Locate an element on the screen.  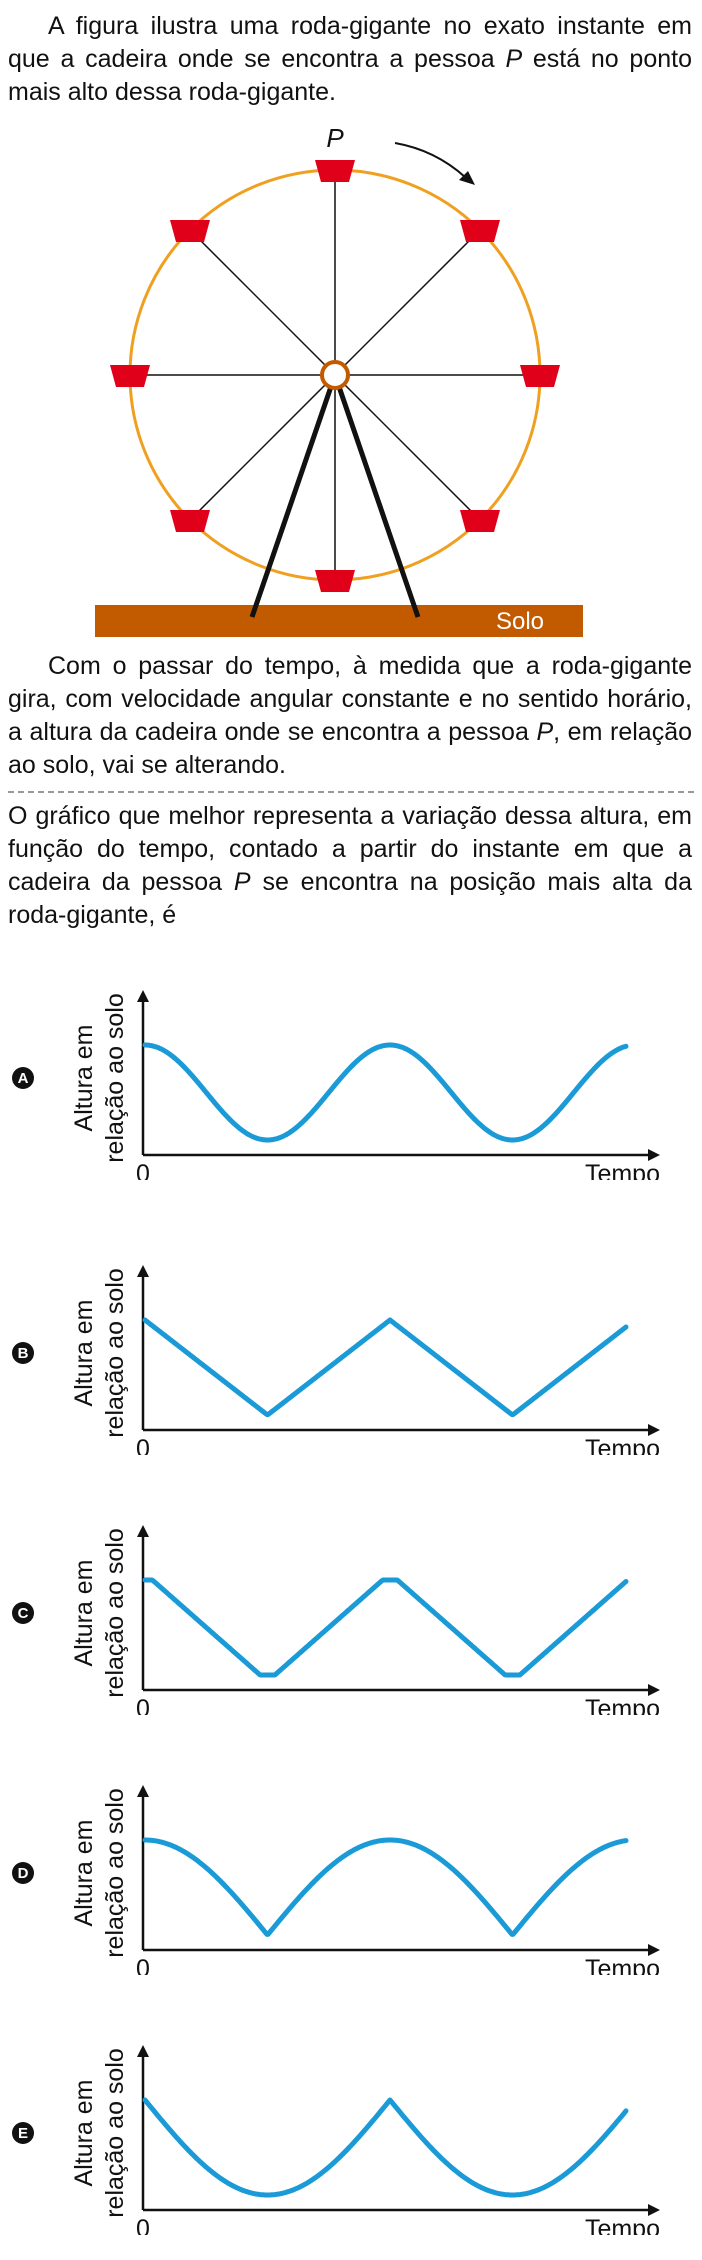
wheel-spokes is located at coordinates (335, 375).